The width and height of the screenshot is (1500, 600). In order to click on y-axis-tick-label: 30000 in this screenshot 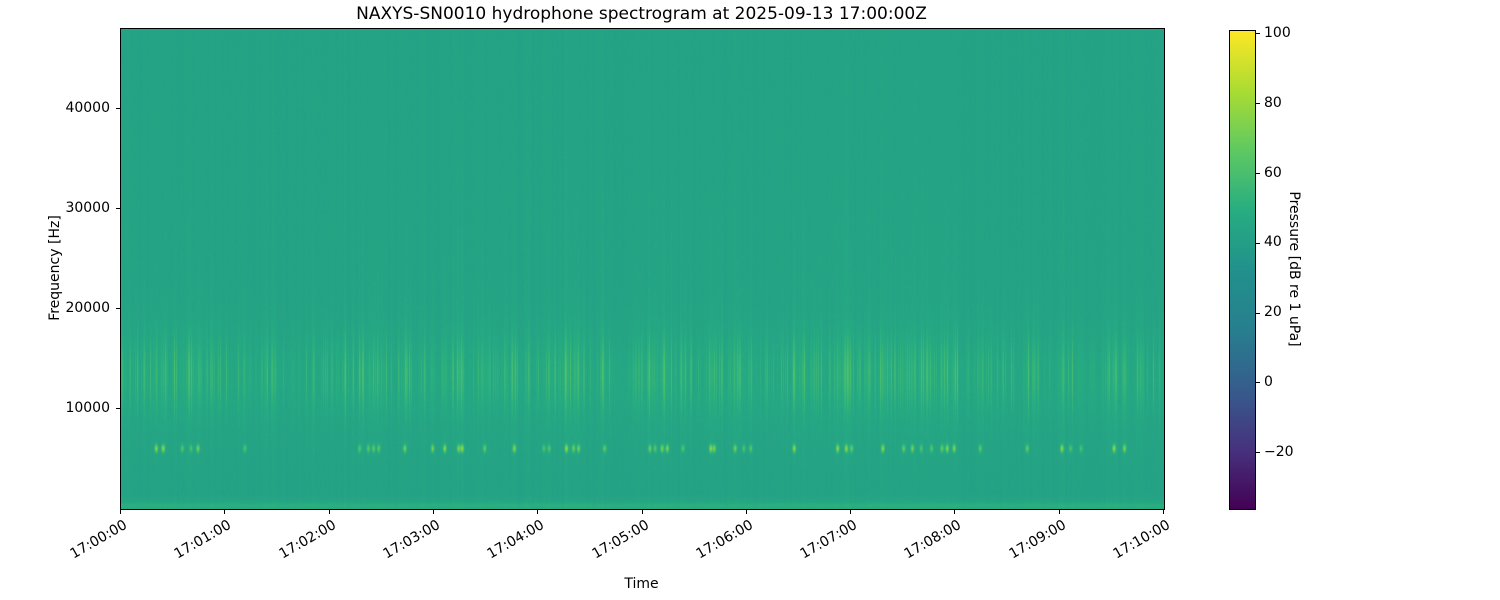, I will do `click(87, 207)`.